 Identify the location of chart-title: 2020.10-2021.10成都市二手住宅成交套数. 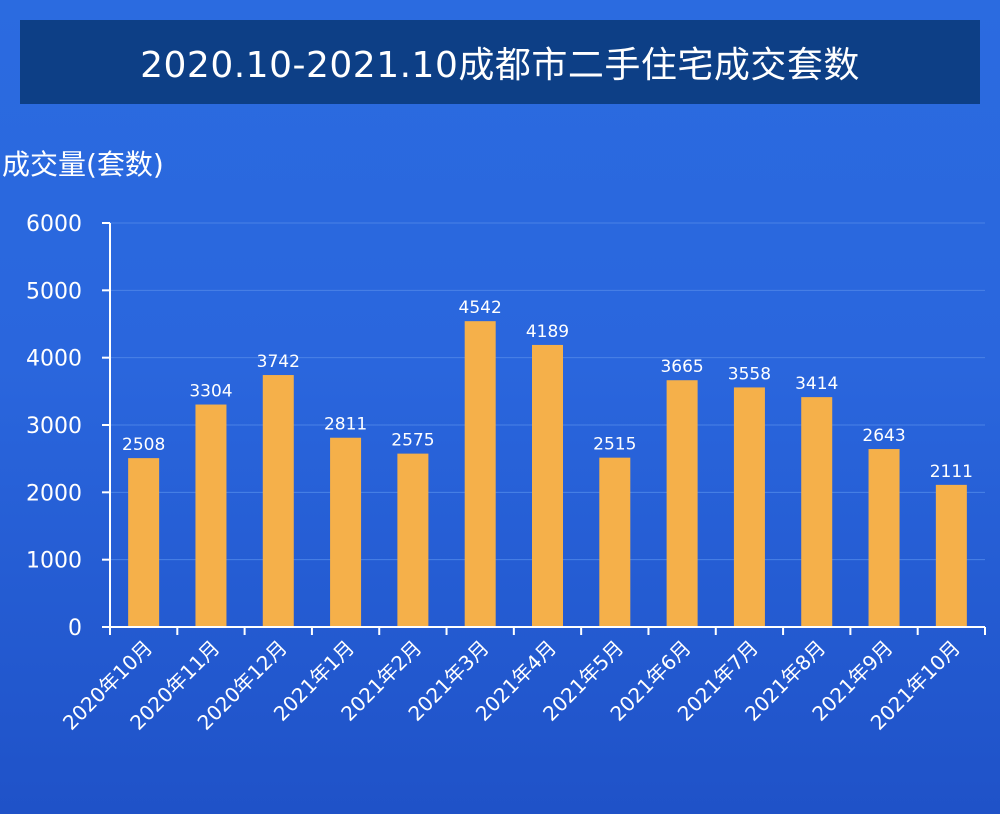
(500, 65).